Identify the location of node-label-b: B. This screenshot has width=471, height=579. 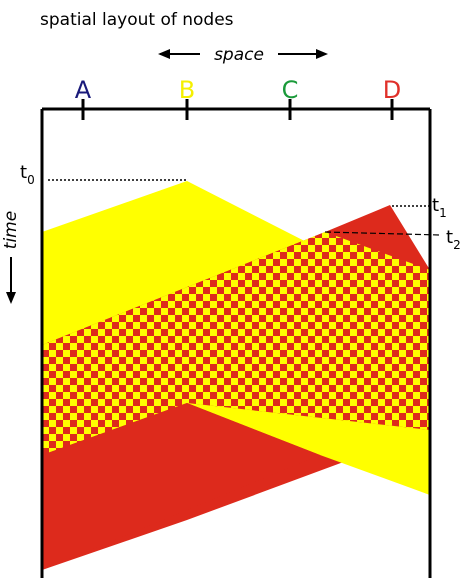
(187, 90).